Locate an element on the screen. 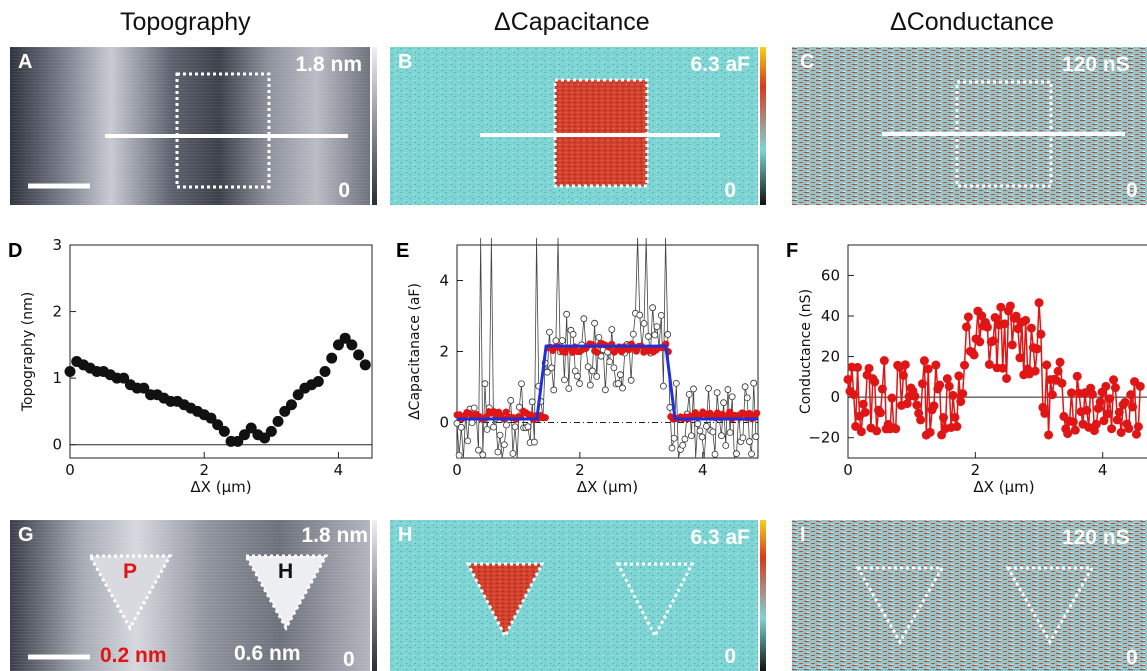 Image resolution: width=1147 pixels, height=671 pixels. panel-label-c: C is located at coordinates (807, 62).